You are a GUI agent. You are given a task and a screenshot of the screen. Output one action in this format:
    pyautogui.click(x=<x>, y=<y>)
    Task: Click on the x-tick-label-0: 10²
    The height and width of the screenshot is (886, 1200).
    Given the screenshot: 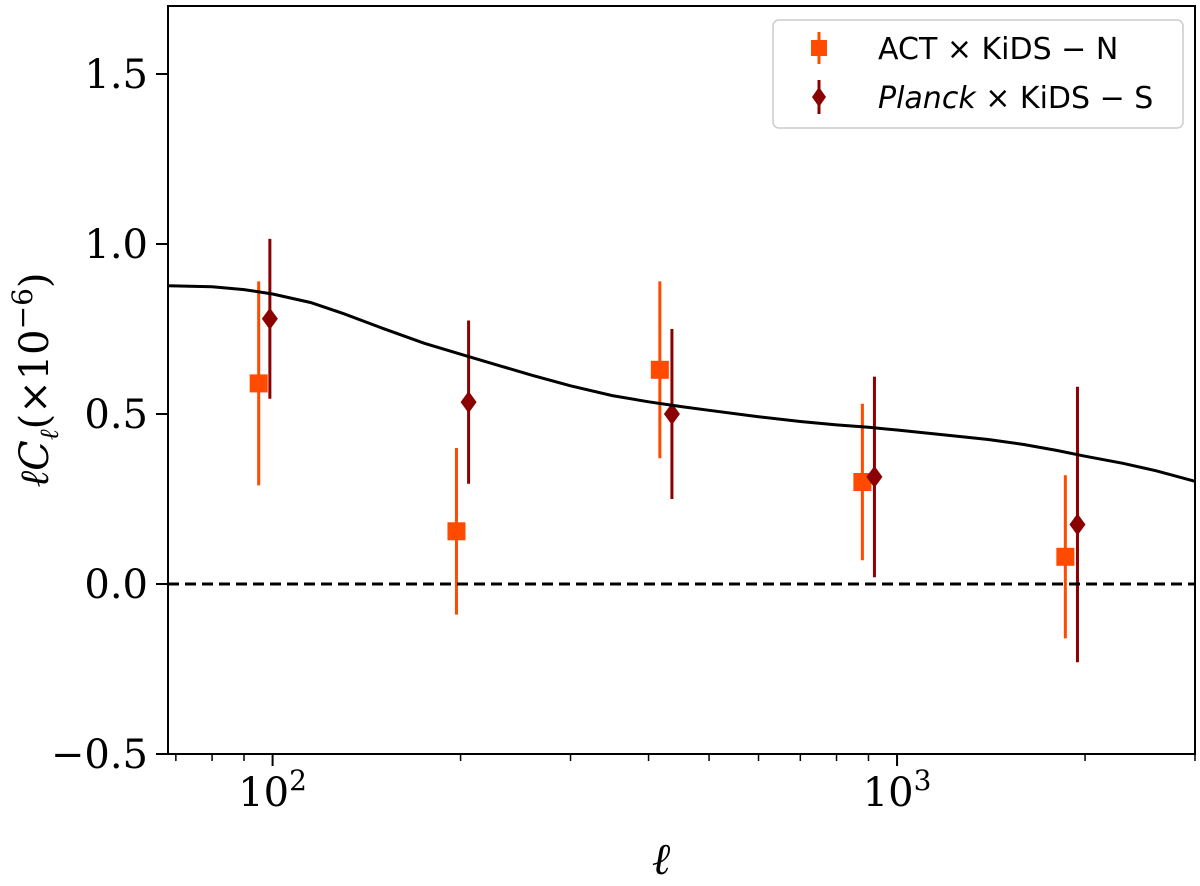 What is the action you would take?
    pyautogui.click(x=272, y=790)
    